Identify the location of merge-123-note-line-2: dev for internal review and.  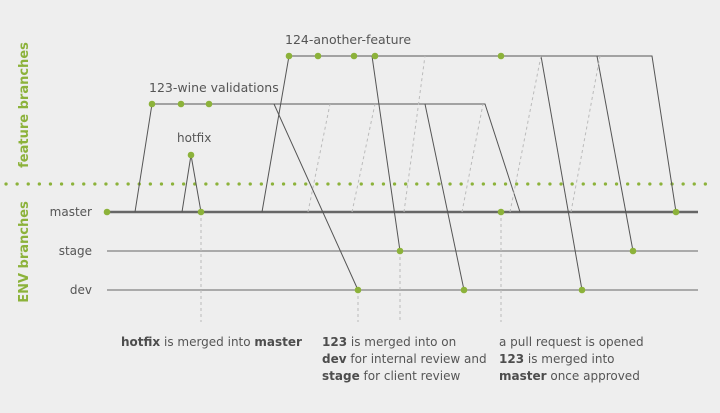
(404, 359).